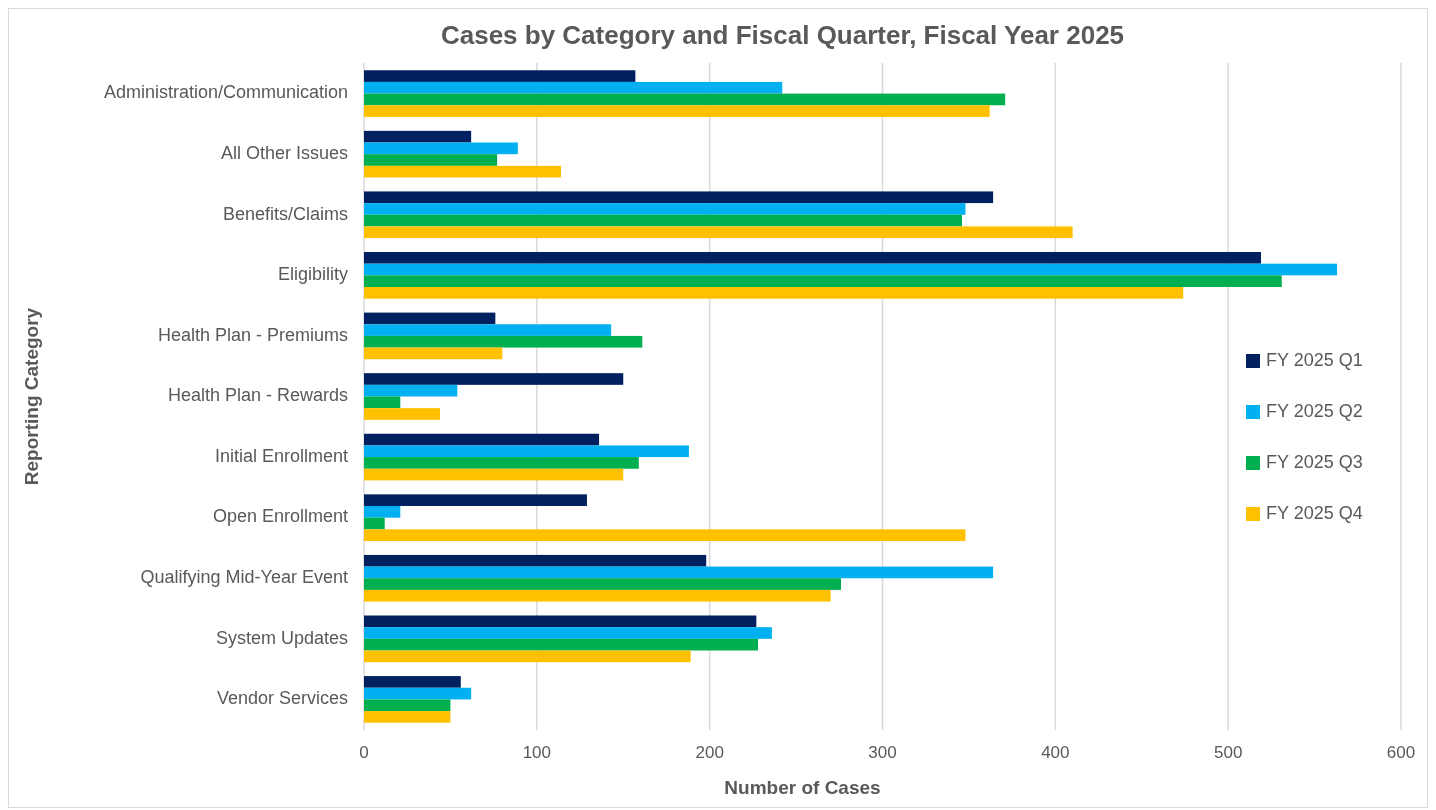 This screenshot has width=1436, height=810. Describe the element at coordinates (282, 698) in the screenshot. I see `y-tick-label: Vendor Services` at that location.